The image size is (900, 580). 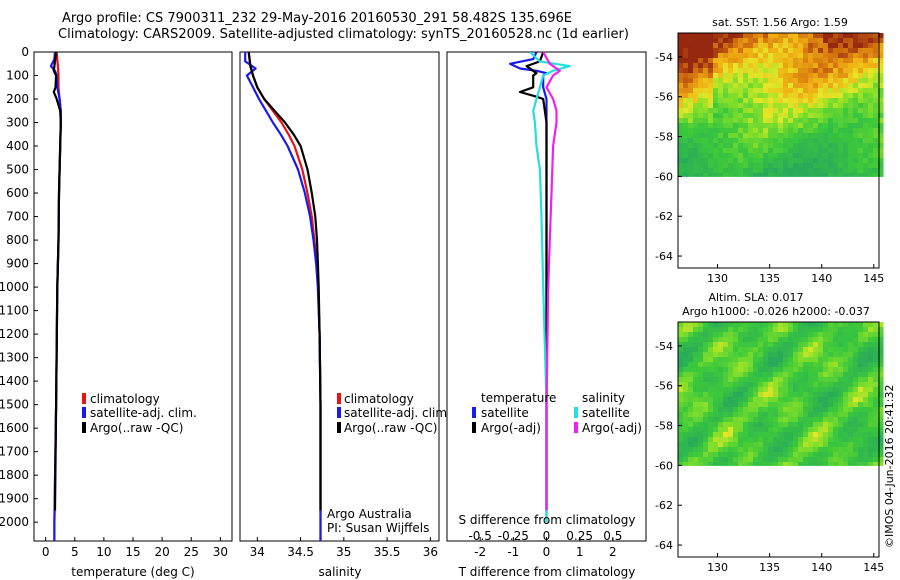 I want to click on sla-map-y-ticks: -54-56-58-60-62-64, so click(x=668, y=446).